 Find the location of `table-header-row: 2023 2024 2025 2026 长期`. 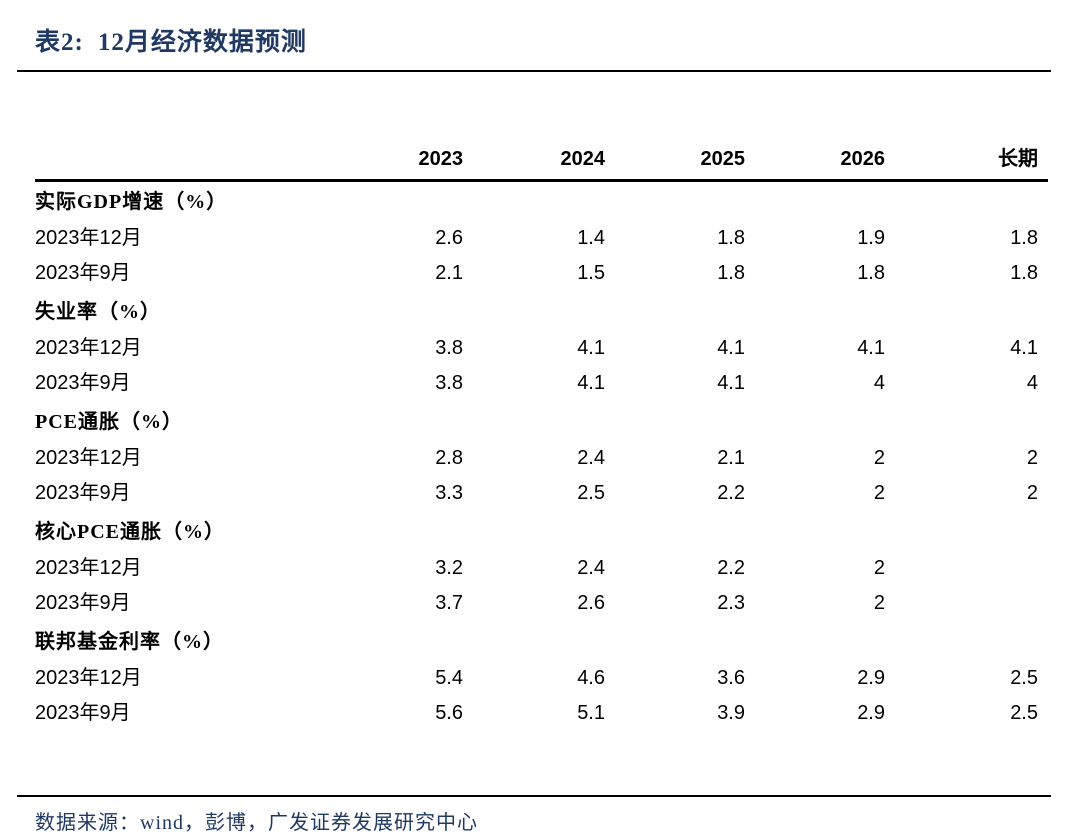

table-header-row: 2023 2024 2025 2026 长期 is located at coordinates (541, 162).